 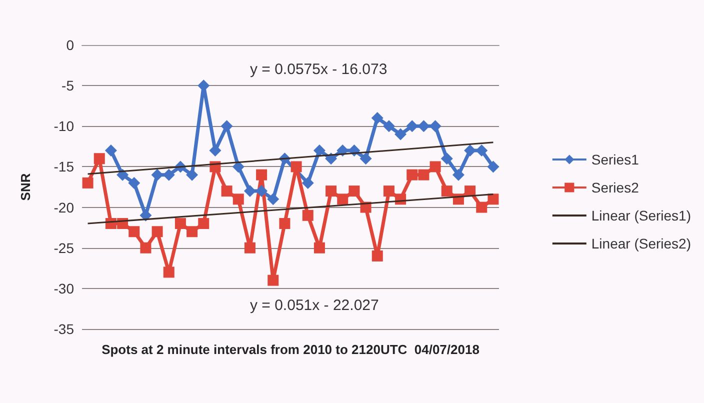 I want to click on y-tick-label: -20, so click(x=64, y=207).